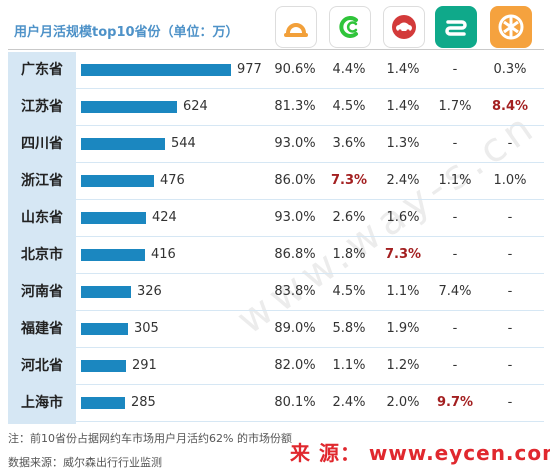 This screenshot has height=472, width=550. I want to click on didi-icon, so click(296, 27).